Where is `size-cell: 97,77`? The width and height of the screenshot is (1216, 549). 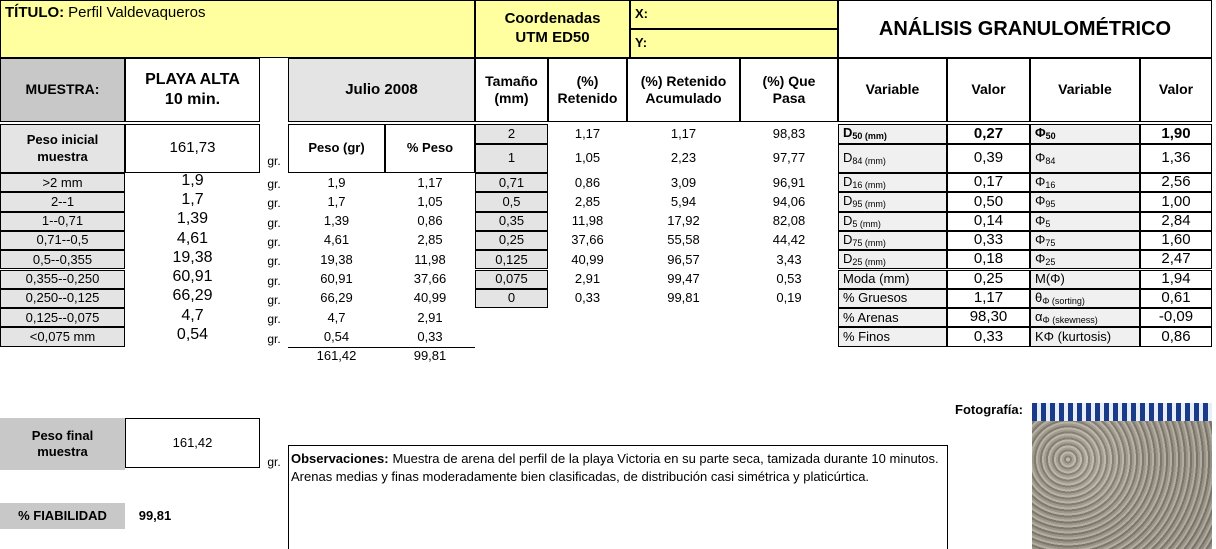
size-cell: 97,77 is located at coordinates (789, 158).